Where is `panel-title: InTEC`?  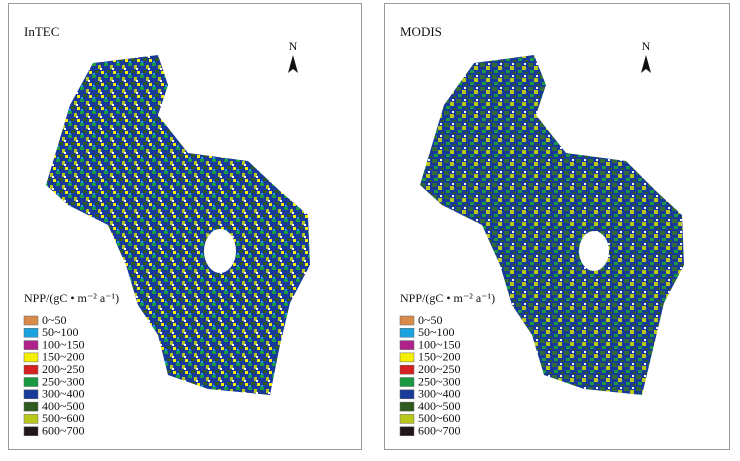
panel-title: InTEC is located at coordinates (41, 31).